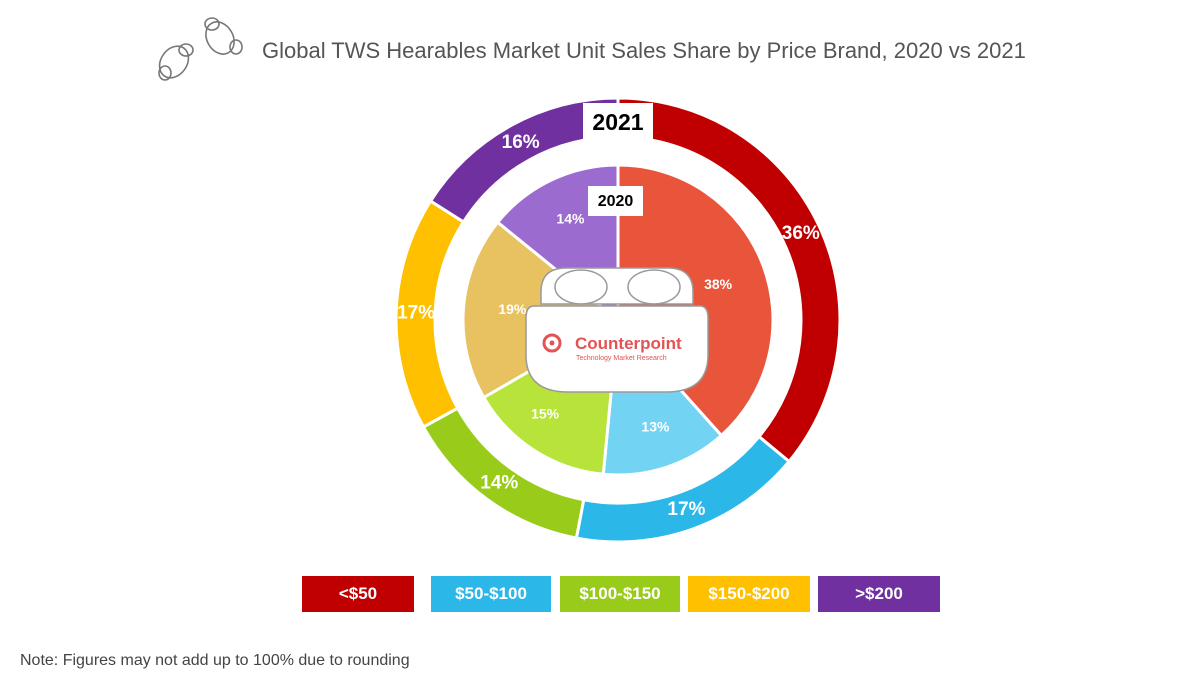 The image size is (1200, 690). I want to click on inner-label-150-200: 19%, so click(512, 309).